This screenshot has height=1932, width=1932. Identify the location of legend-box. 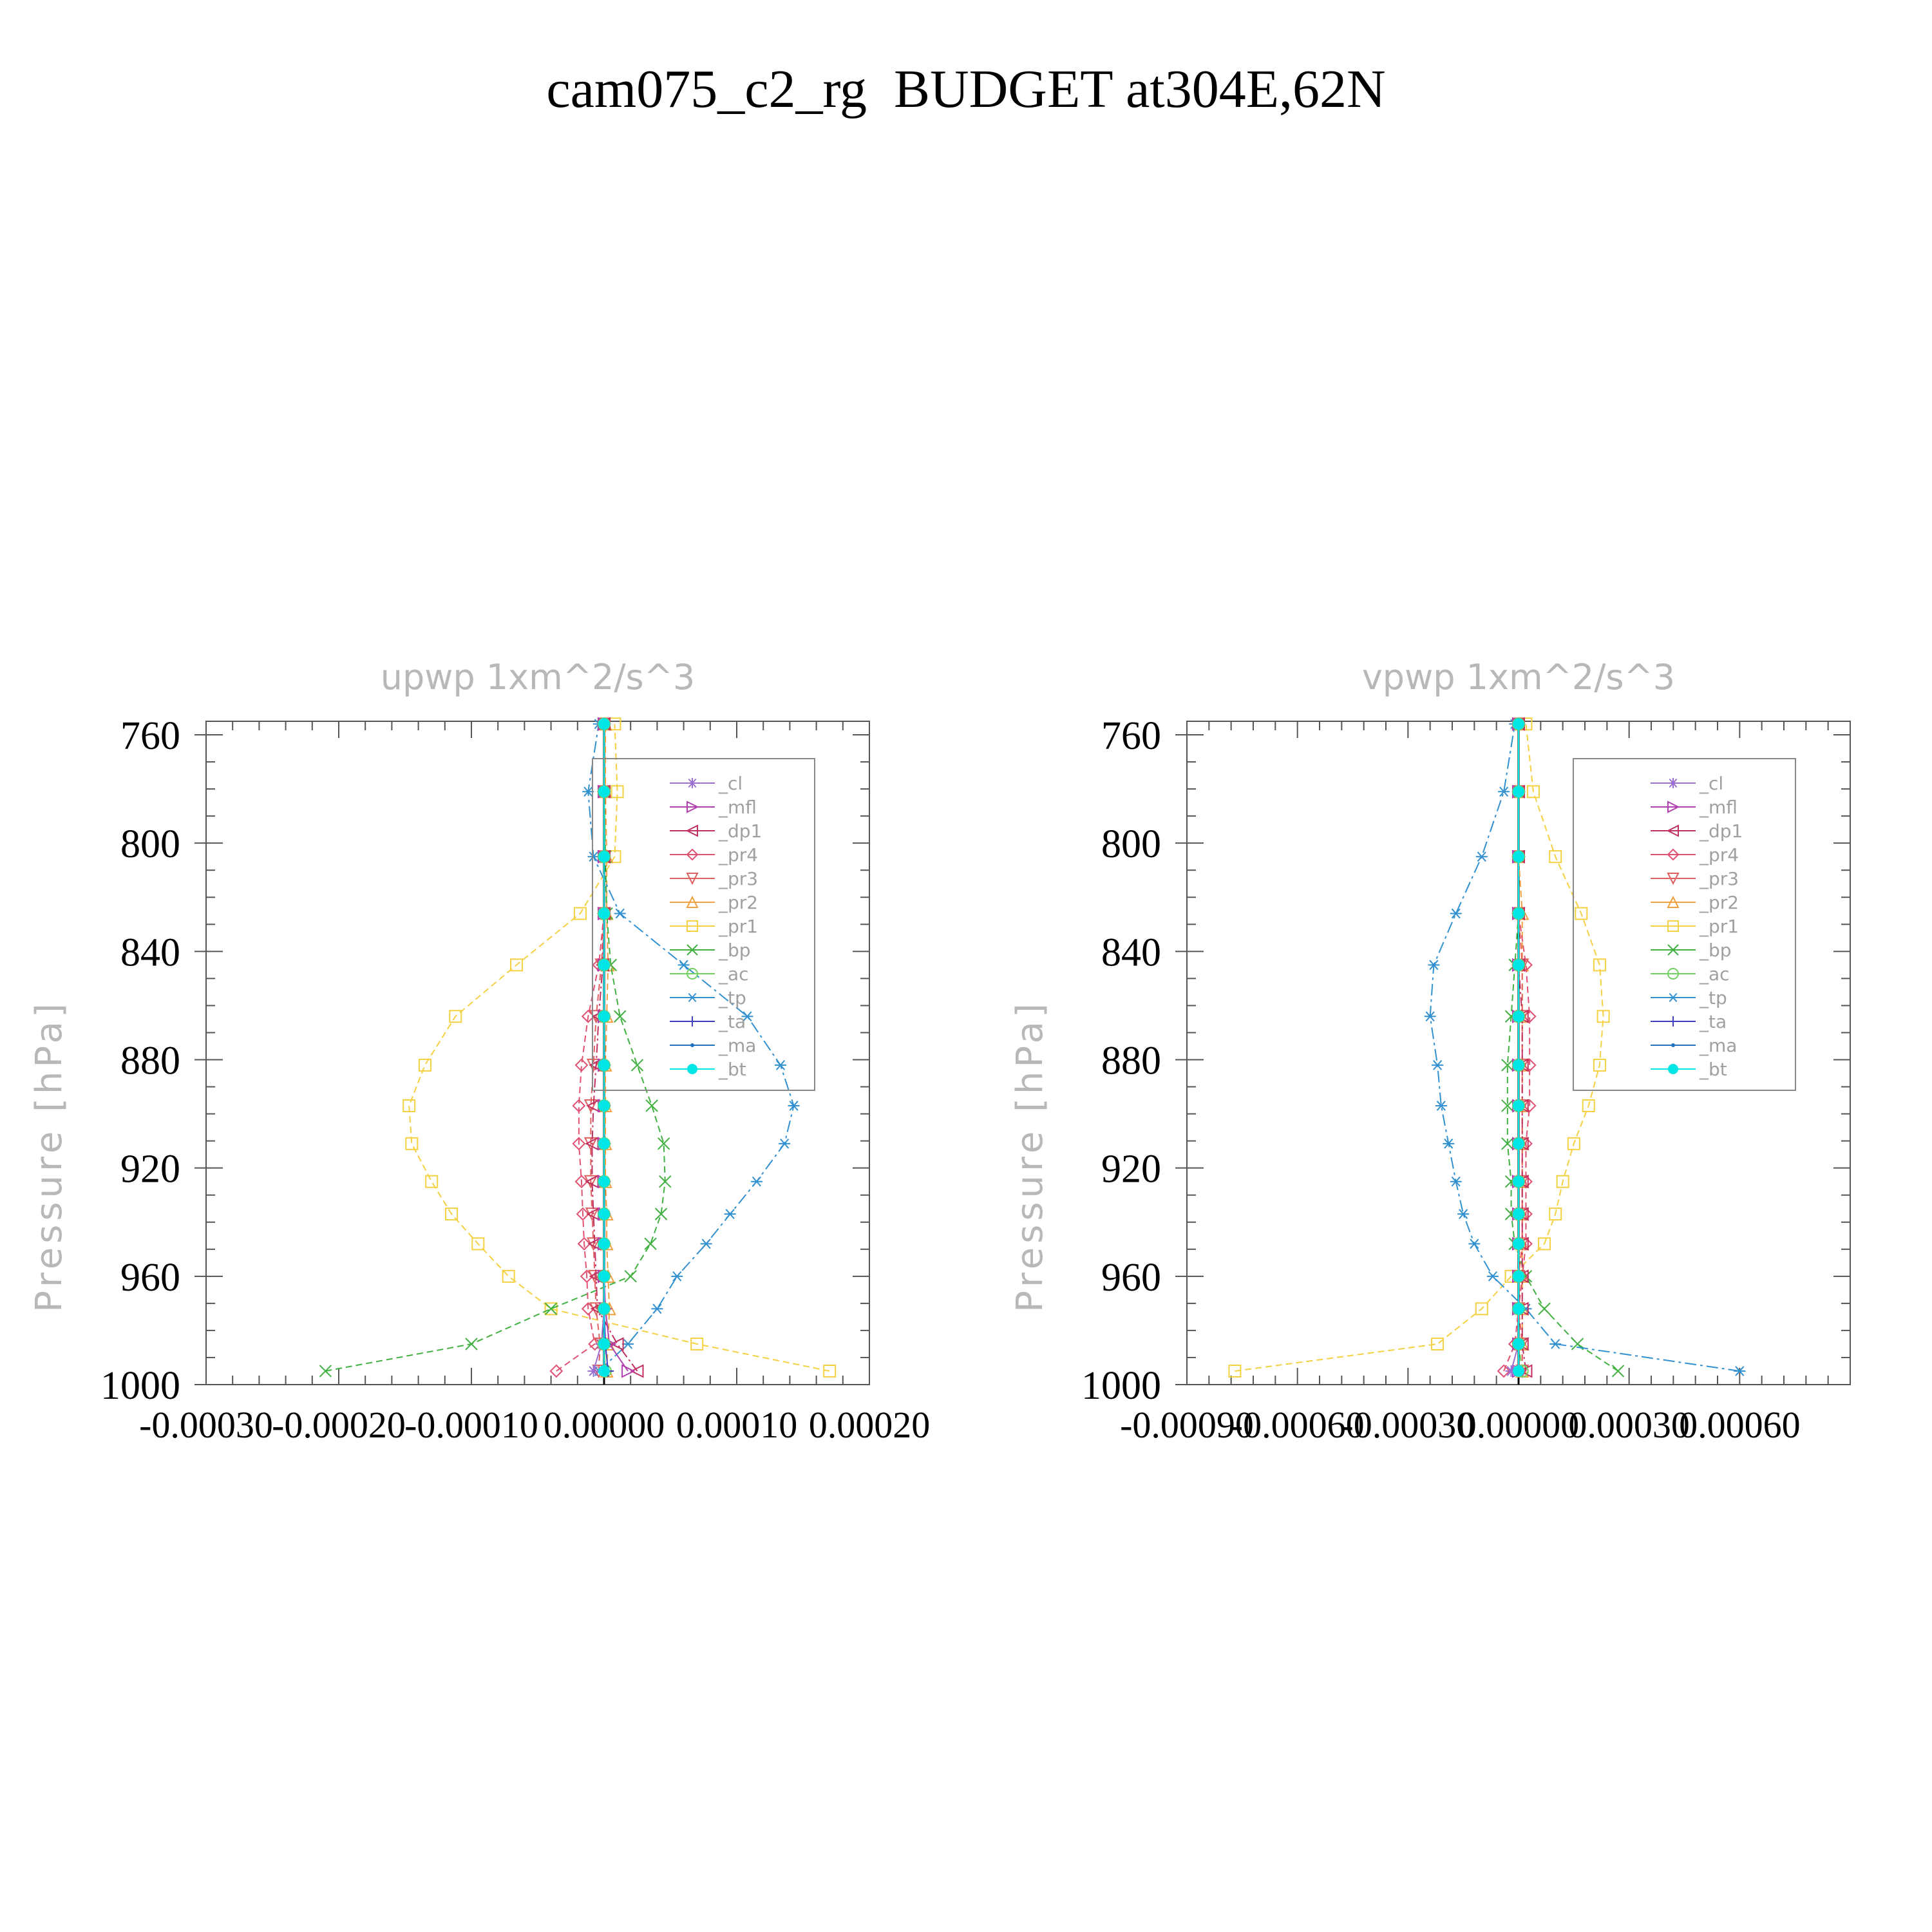
(703, 924).